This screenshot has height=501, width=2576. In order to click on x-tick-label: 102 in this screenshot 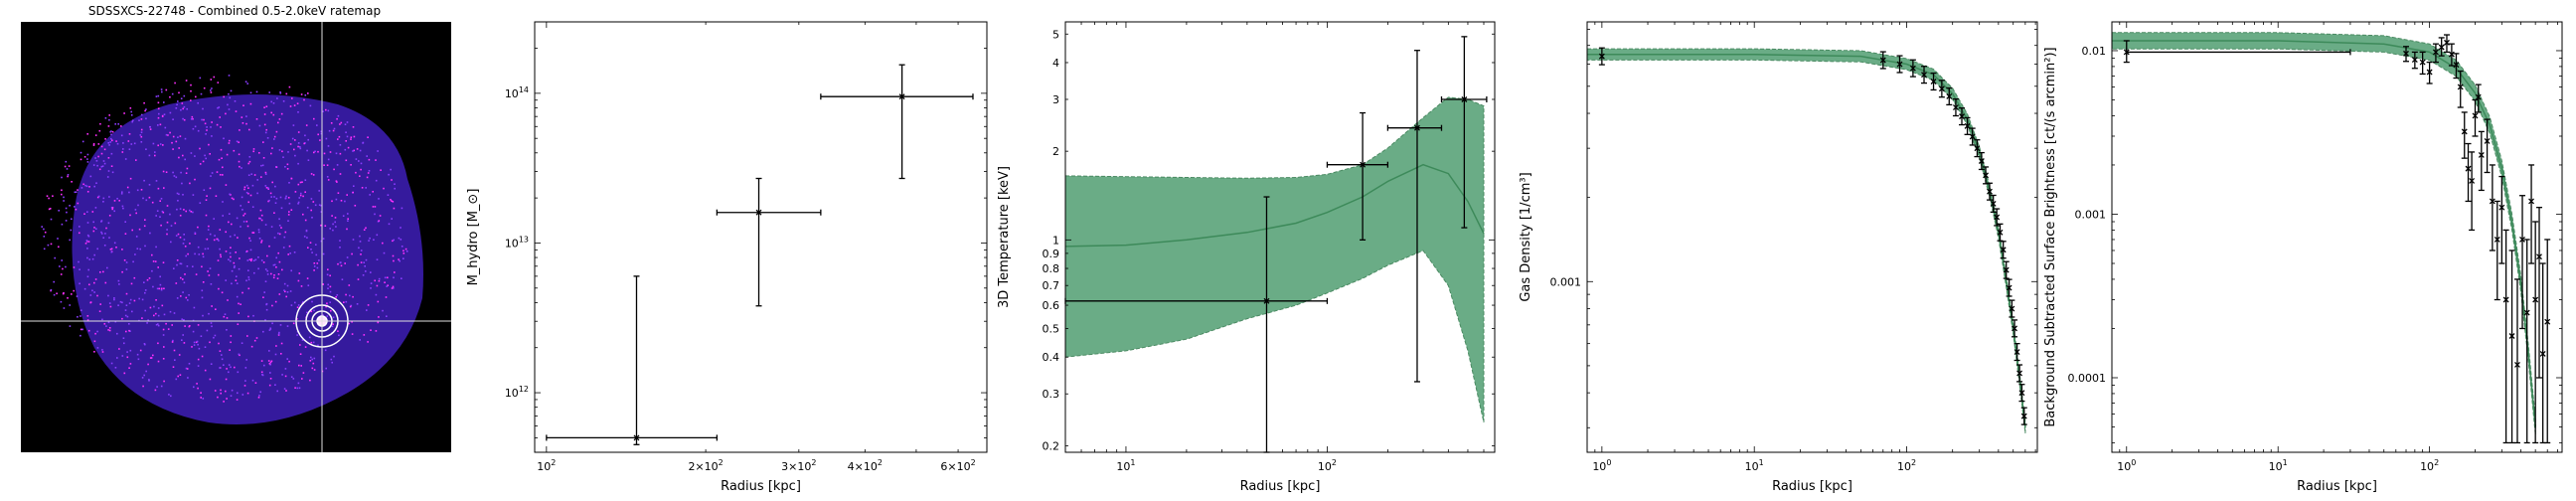, I will do `click(2429, 465)`.